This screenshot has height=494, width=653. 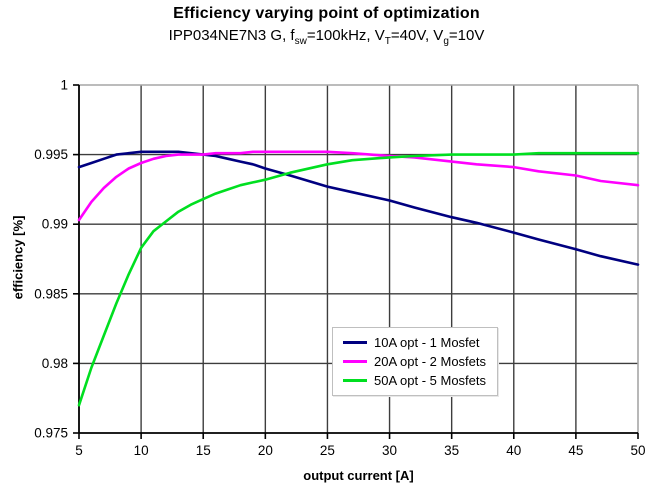 I want to click on y-tick-label: 0.98, so click(x=55, y=363).